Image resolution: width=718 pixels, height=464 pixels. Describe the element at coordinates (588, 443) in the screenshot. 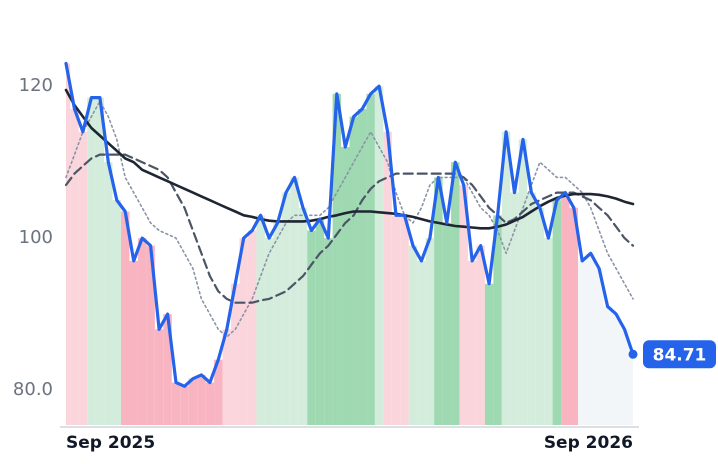

I see `x-tick-label: Sep 2026` at that location.